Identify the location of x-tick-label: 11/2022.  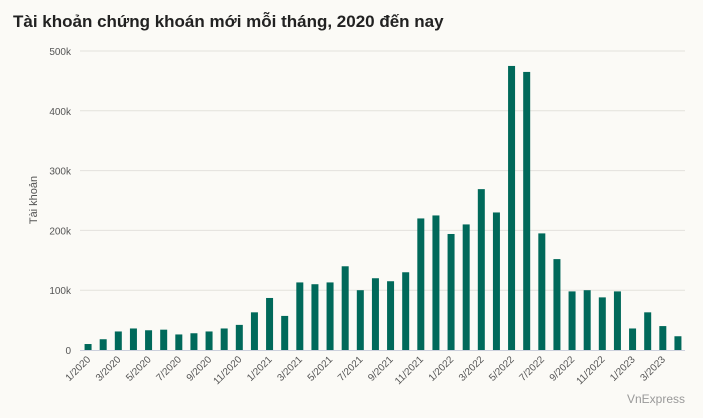
(591, 370).